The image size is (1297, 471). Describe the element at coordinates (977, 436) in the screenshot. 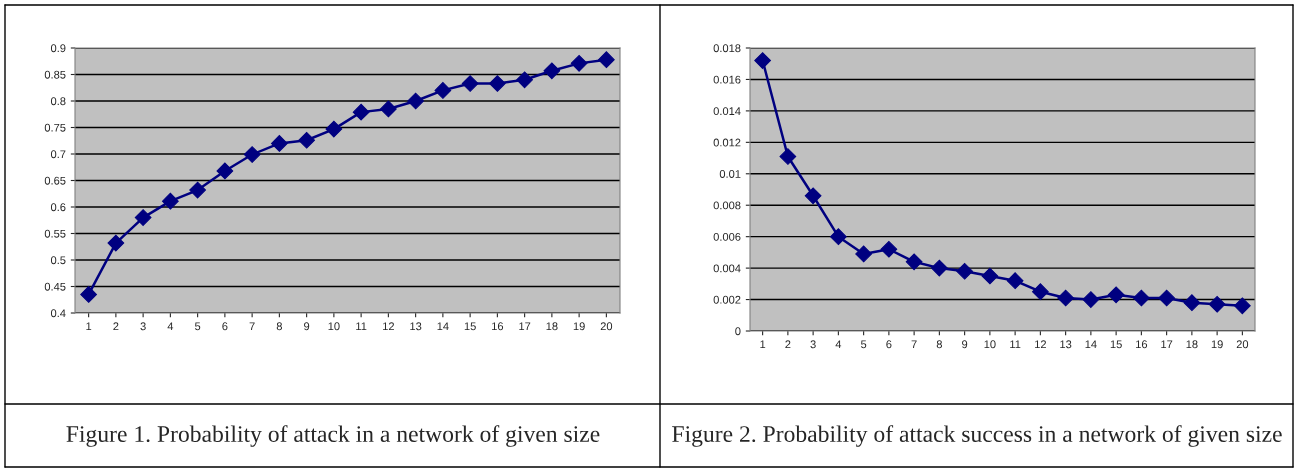

I see `text: Figure 2. Probability of attack success in a network of given size` at that location.